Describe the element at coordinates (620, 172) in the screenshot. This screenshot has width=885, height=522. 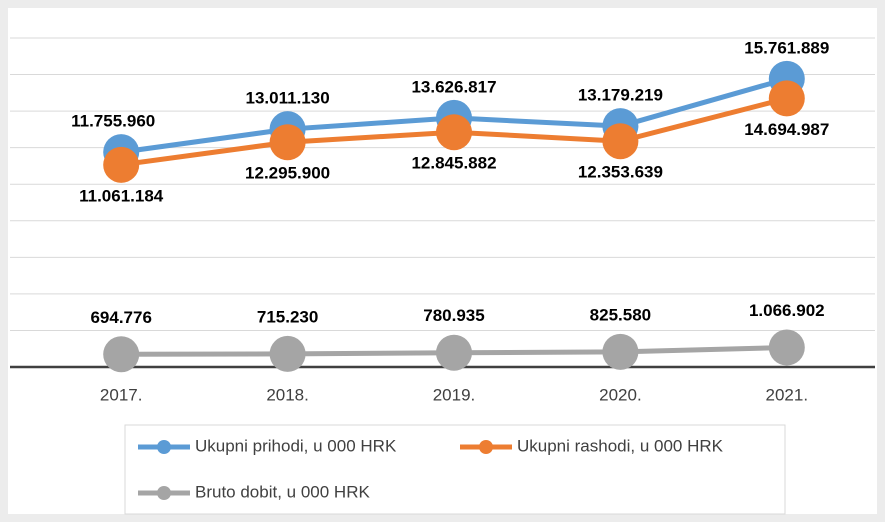
I see `data-label: 12.353.639` at that location.